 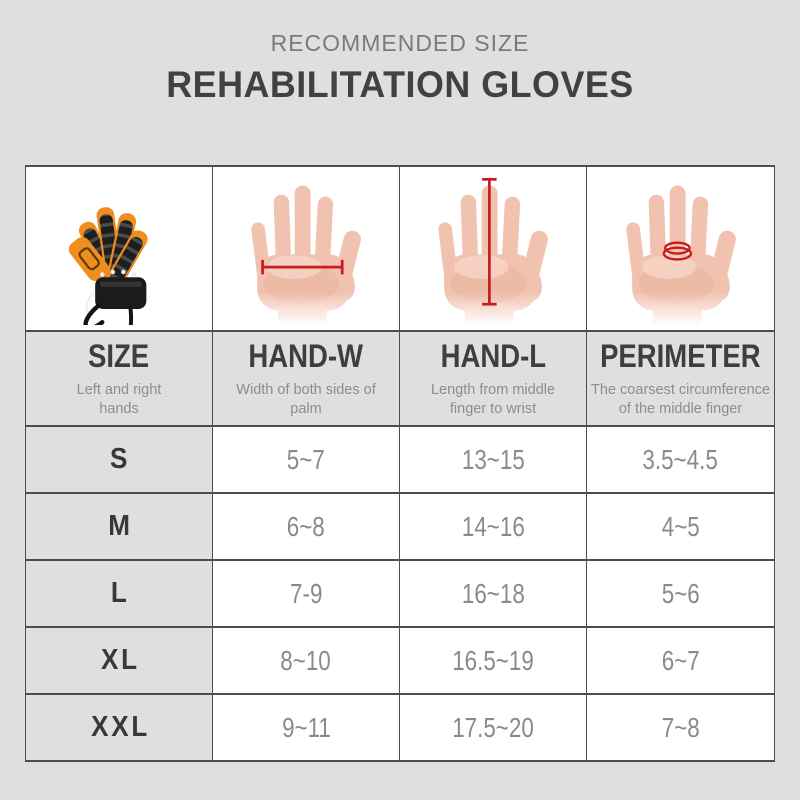 What do you see at coordinates (493, 399) in the screenshot?
I see `column-desc: Length from middle finger to wrist` at bounding box center [493, 399].